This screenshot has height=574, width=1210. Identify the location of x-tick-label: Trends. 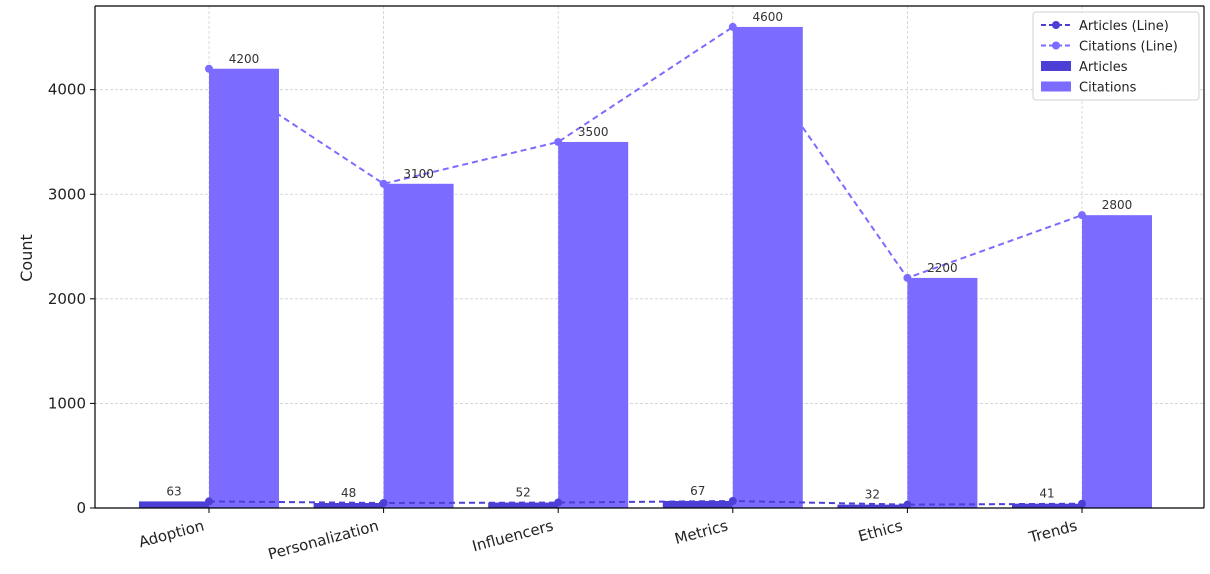
(1052, 531).